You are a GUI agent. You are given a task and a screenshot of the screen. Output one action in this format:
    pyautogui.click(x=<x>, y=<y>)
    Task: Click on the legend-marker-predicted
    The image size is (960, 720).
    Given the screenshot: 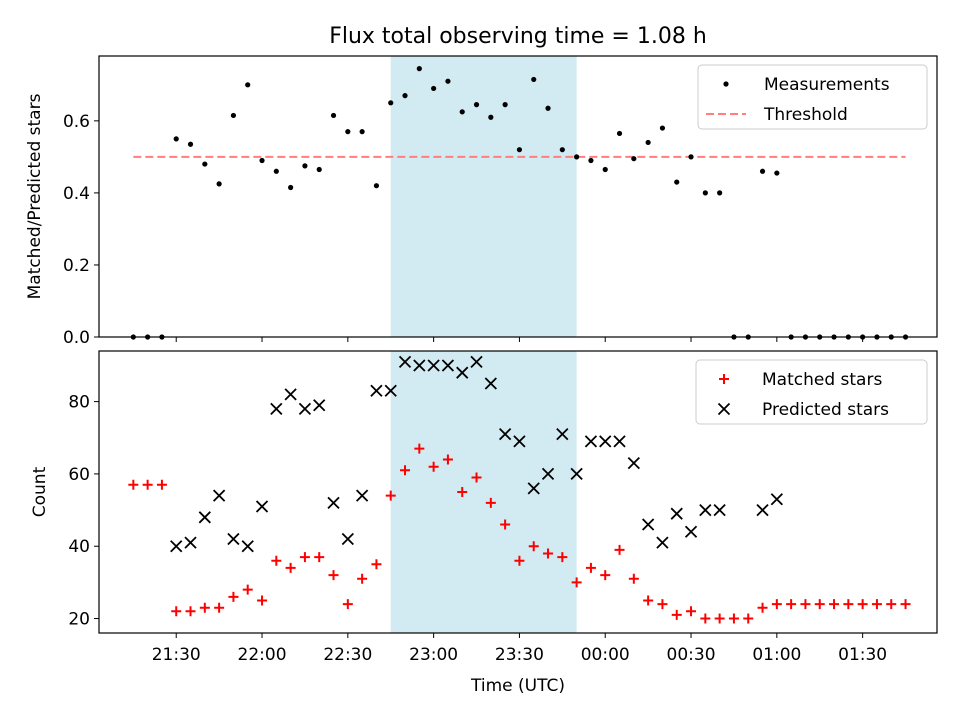 What is the action you would take?
    pyautogui.click(x=724, y=409)
    